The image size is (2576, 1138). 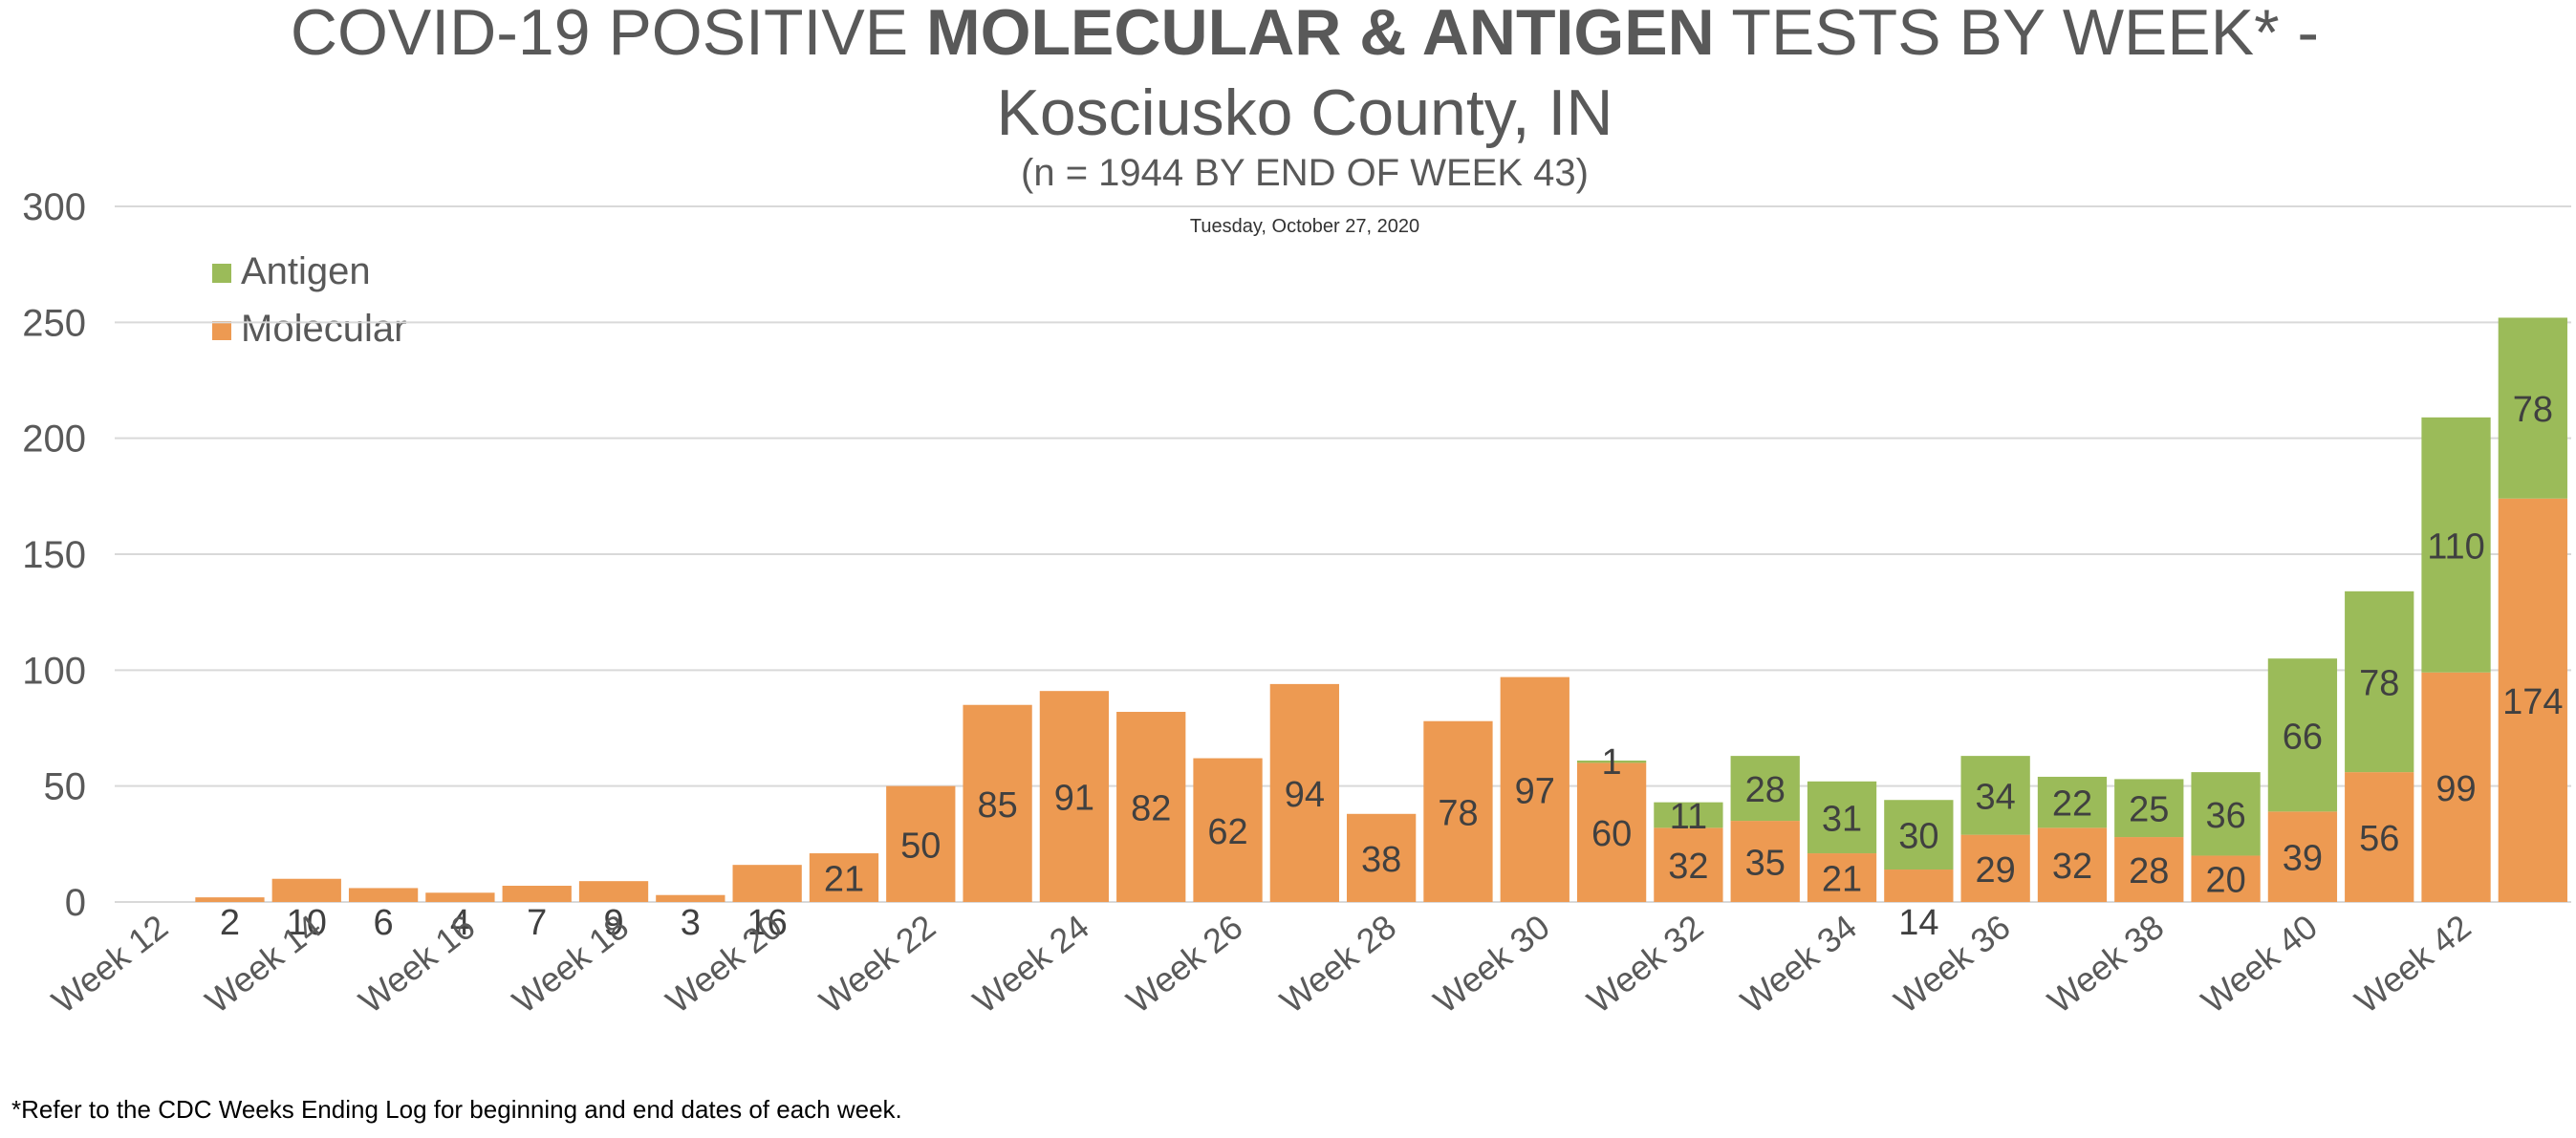 What do you see at coordinates (230, 923) in the screenshot?
I see `data-label-molecular: 2` at bounding box center [230, 923].